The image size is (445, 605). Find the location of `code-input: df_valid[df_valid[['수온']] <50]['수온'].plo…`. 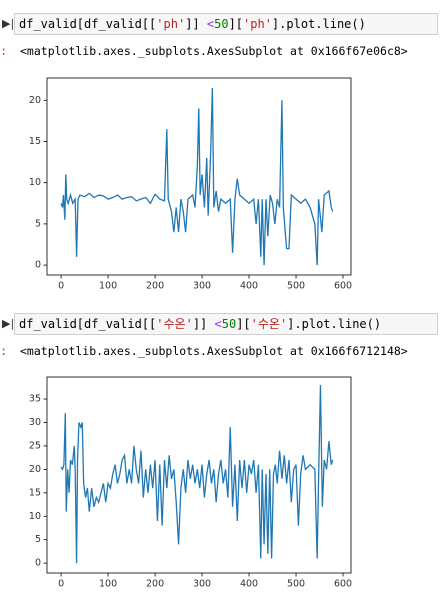

code-input: df_valid[df_valid[['수온']] <50]['수온'].plo… is located at coordinates (226, 324).